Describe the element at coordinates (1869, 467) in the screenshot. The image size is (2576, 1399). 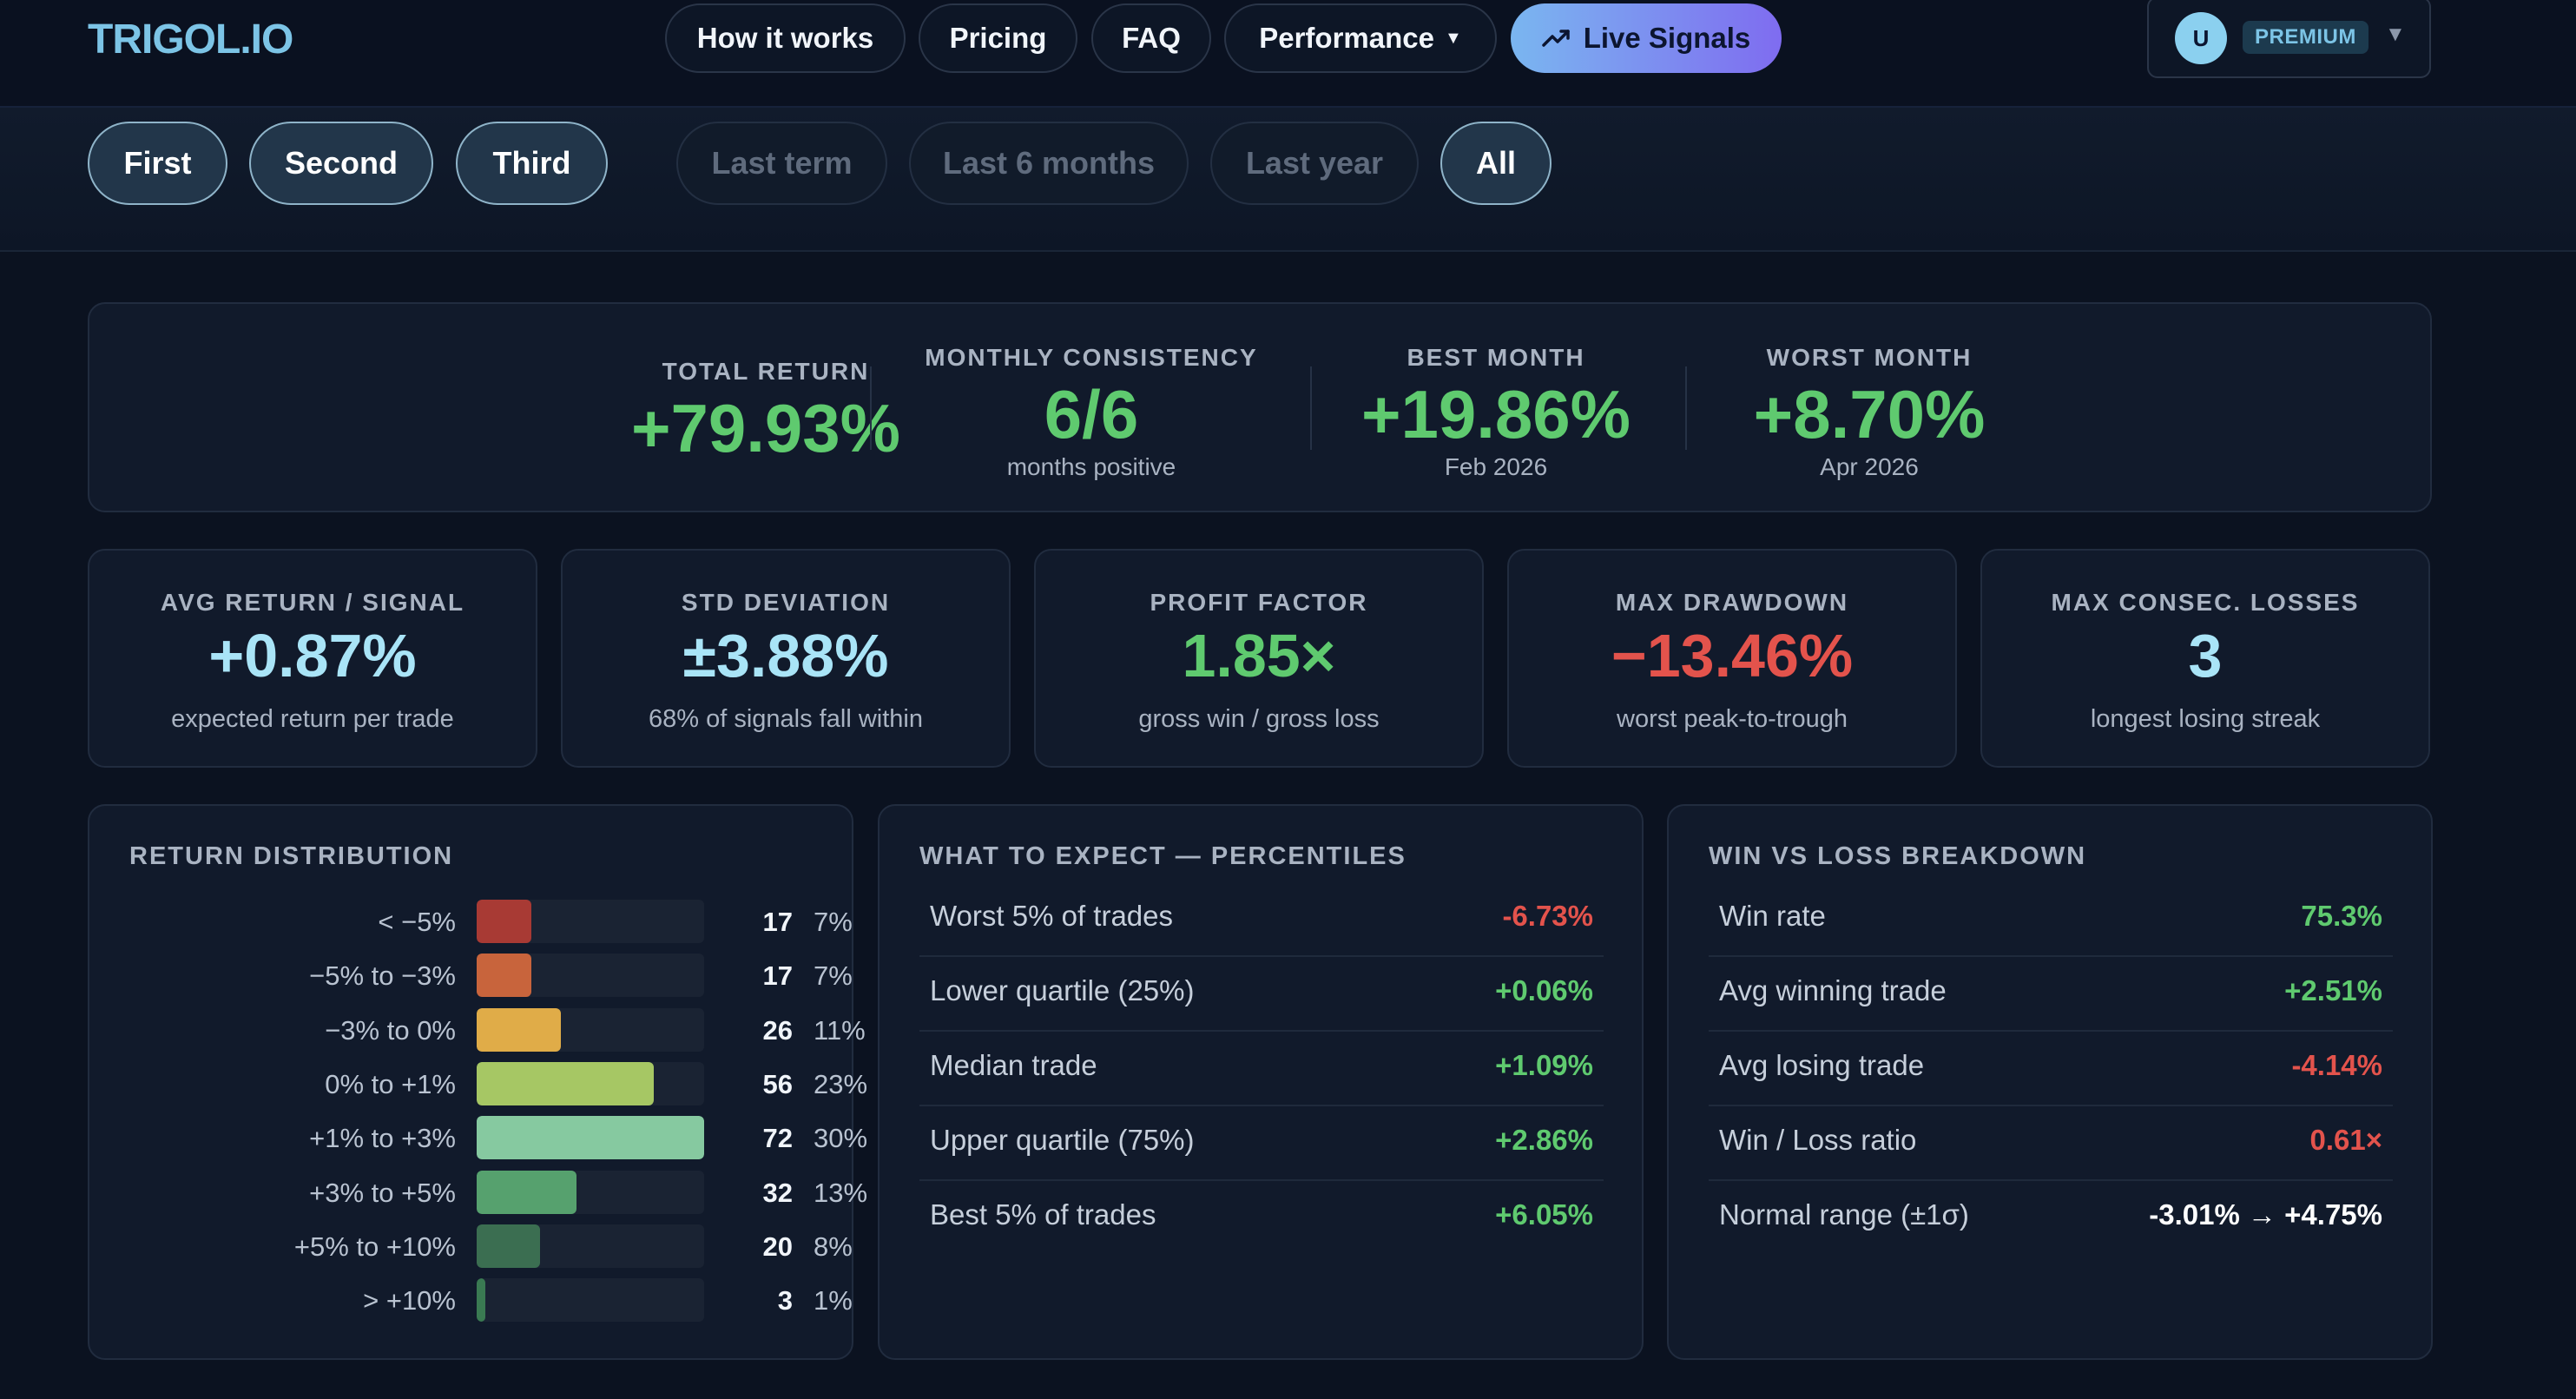
I see `worst-month-sub: Apr 2026` at that location.